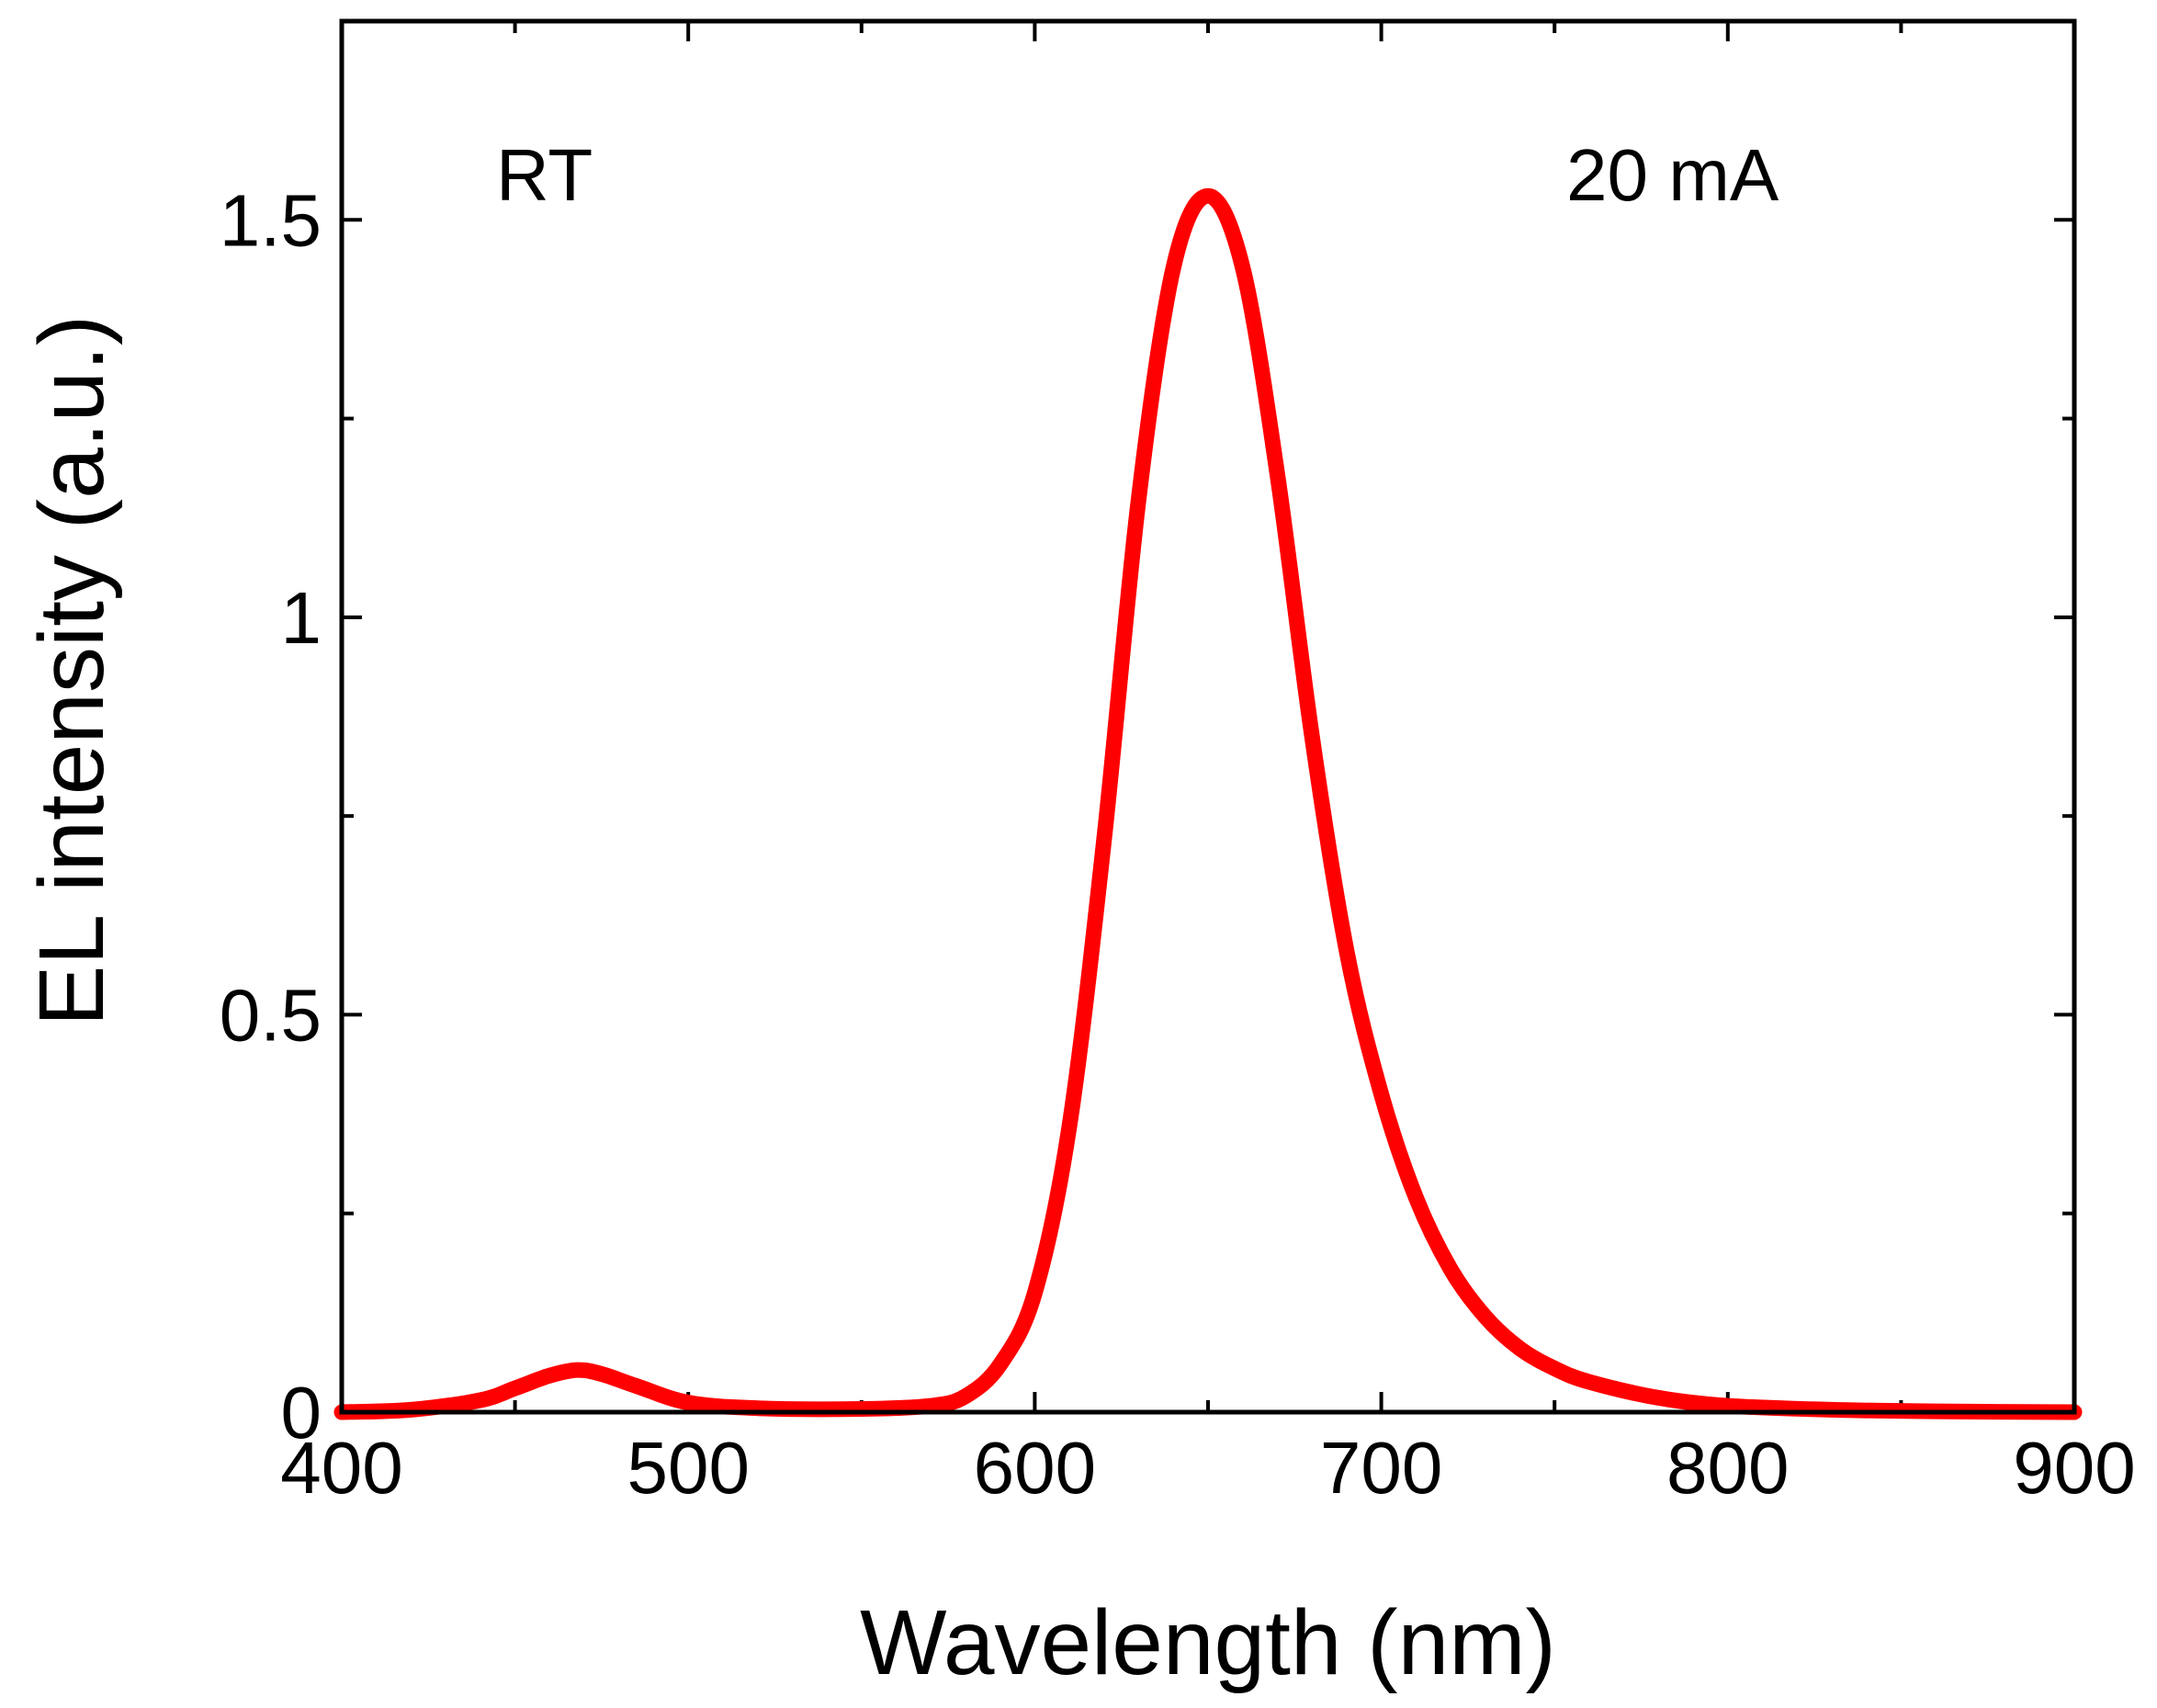  I want to click on x-tick-label: 400, so click(341, 1468).